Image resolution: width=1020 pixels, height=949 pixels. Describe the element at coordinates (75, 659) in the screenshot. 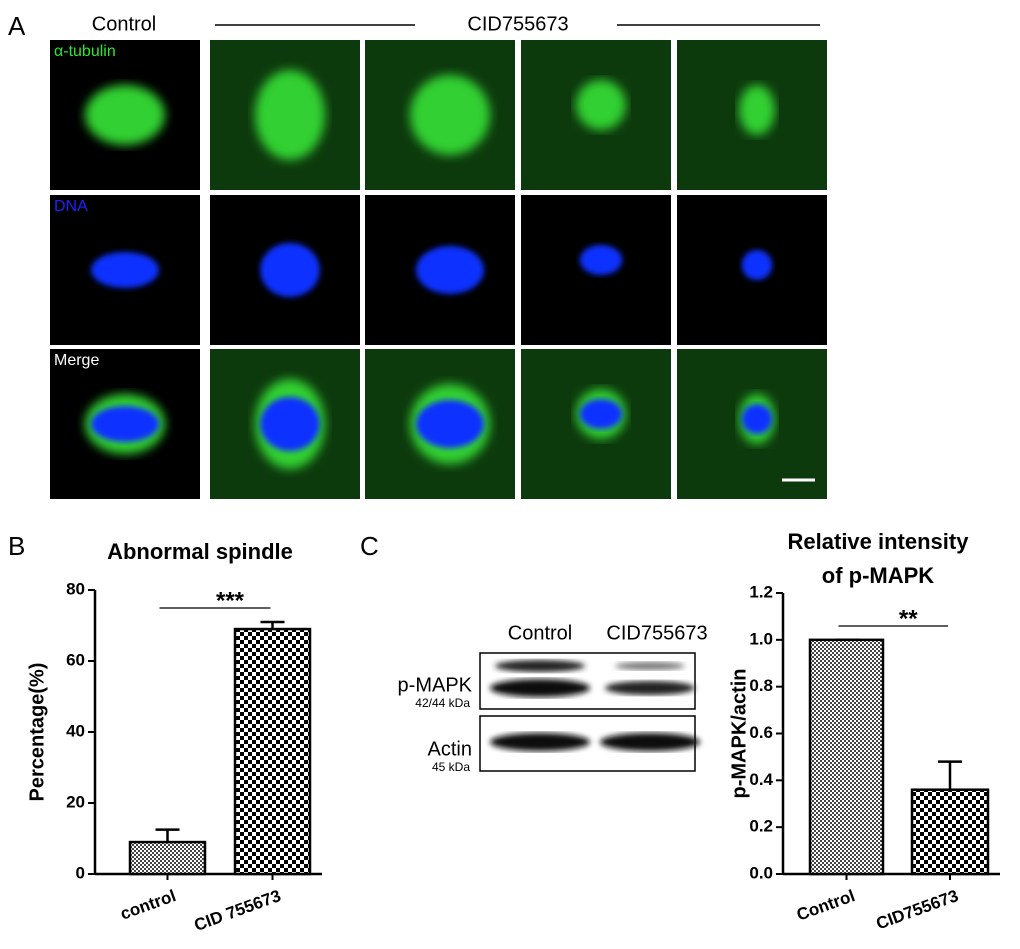

I see `y-tick-label: 60` at that location.